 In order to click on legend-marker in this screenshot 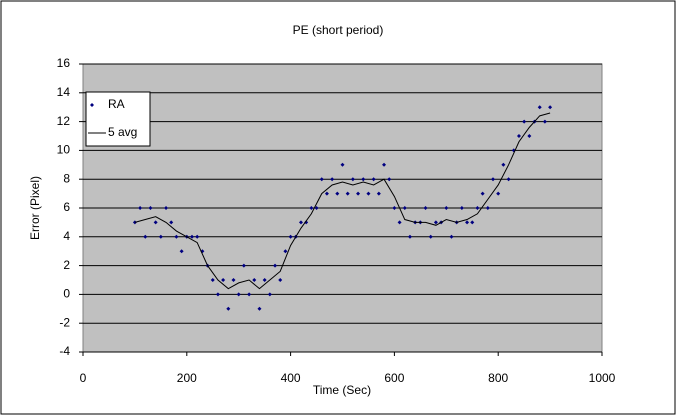, I will do `click(92, 105)`.